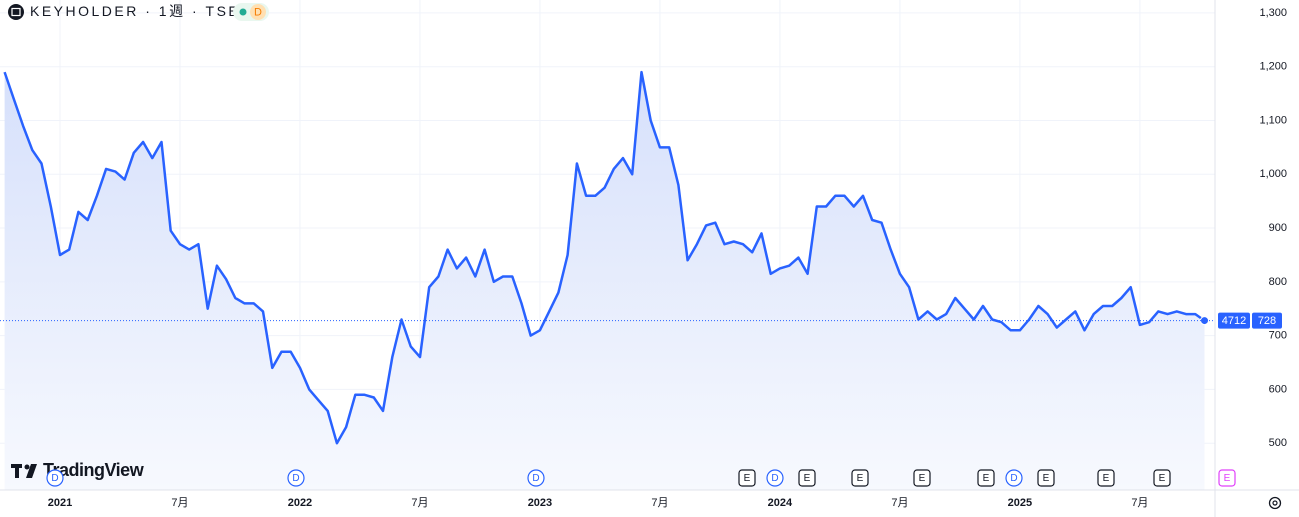 The width and height of the screenshot is (1299, 517). Describe the element at coordinates (31, 471) in the screenshot. I see `logo-slash` at that location.